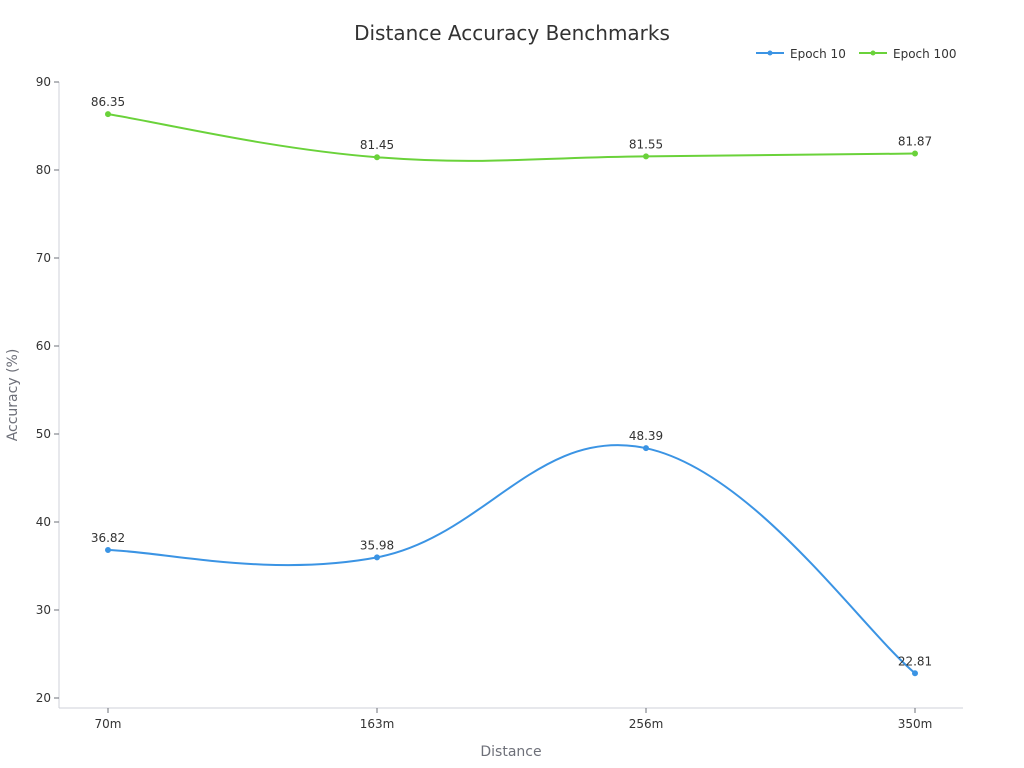 This screenshot has height=768, width=1024. I want to click on x-tick-label: 163m, so click(377, 724).